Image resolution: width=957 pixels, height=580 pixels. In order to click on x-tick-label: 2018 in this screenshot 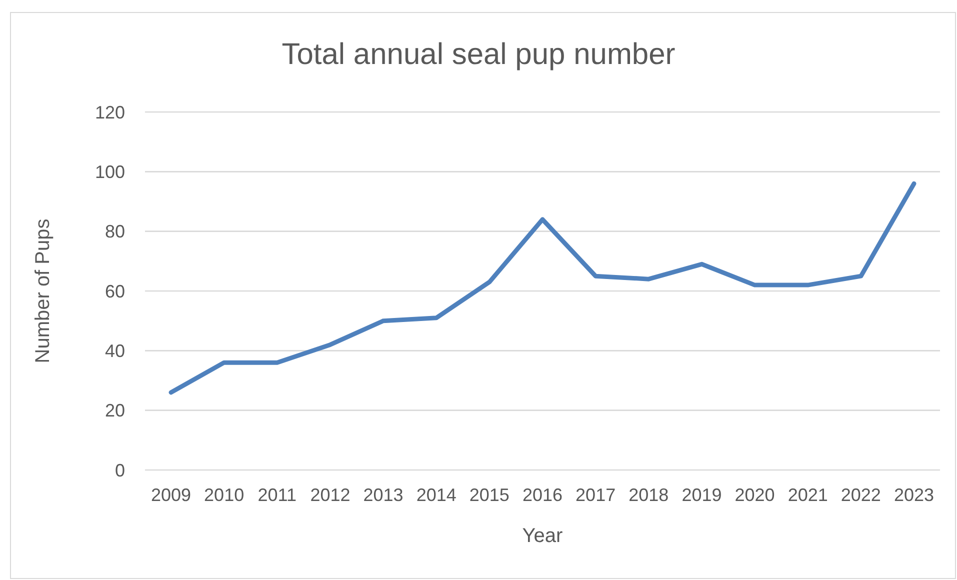, I will do `click(648, 494)`.